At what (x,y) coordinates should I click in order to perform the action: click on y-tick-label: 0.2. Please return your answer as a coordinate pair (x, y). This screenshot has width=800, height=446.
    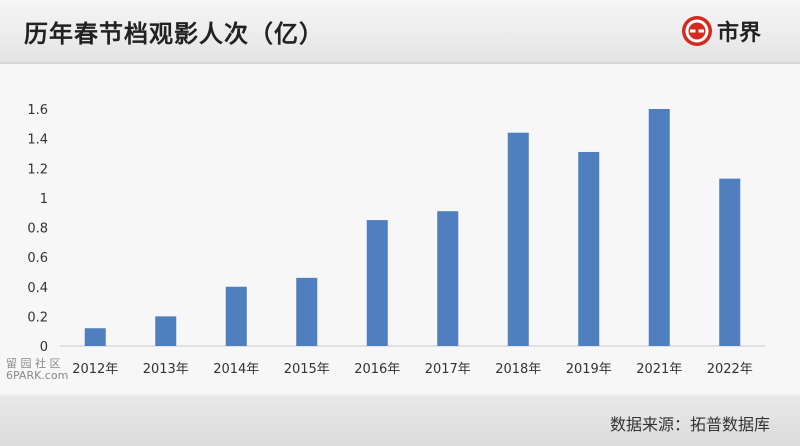
    Looking at the image, I should click on (37, 317).